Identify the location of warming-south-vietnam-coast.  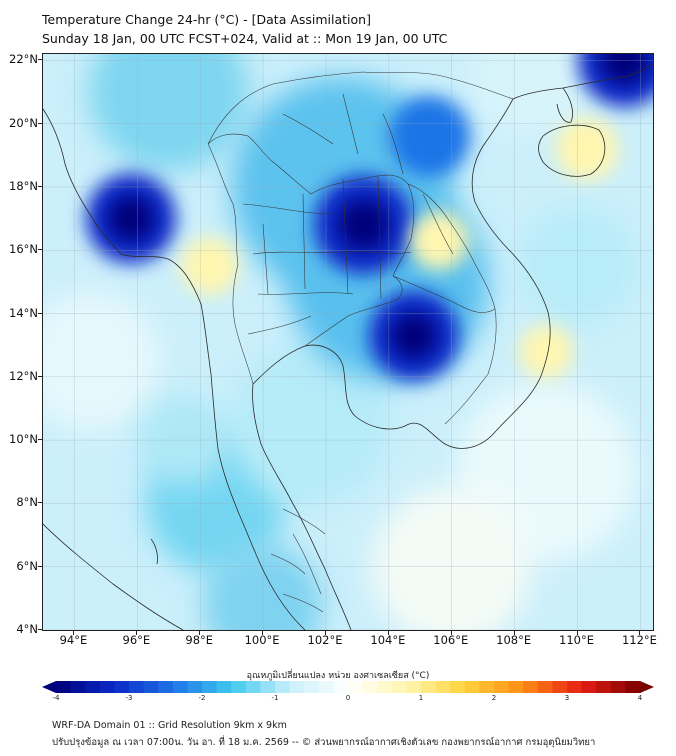
(546, 351).